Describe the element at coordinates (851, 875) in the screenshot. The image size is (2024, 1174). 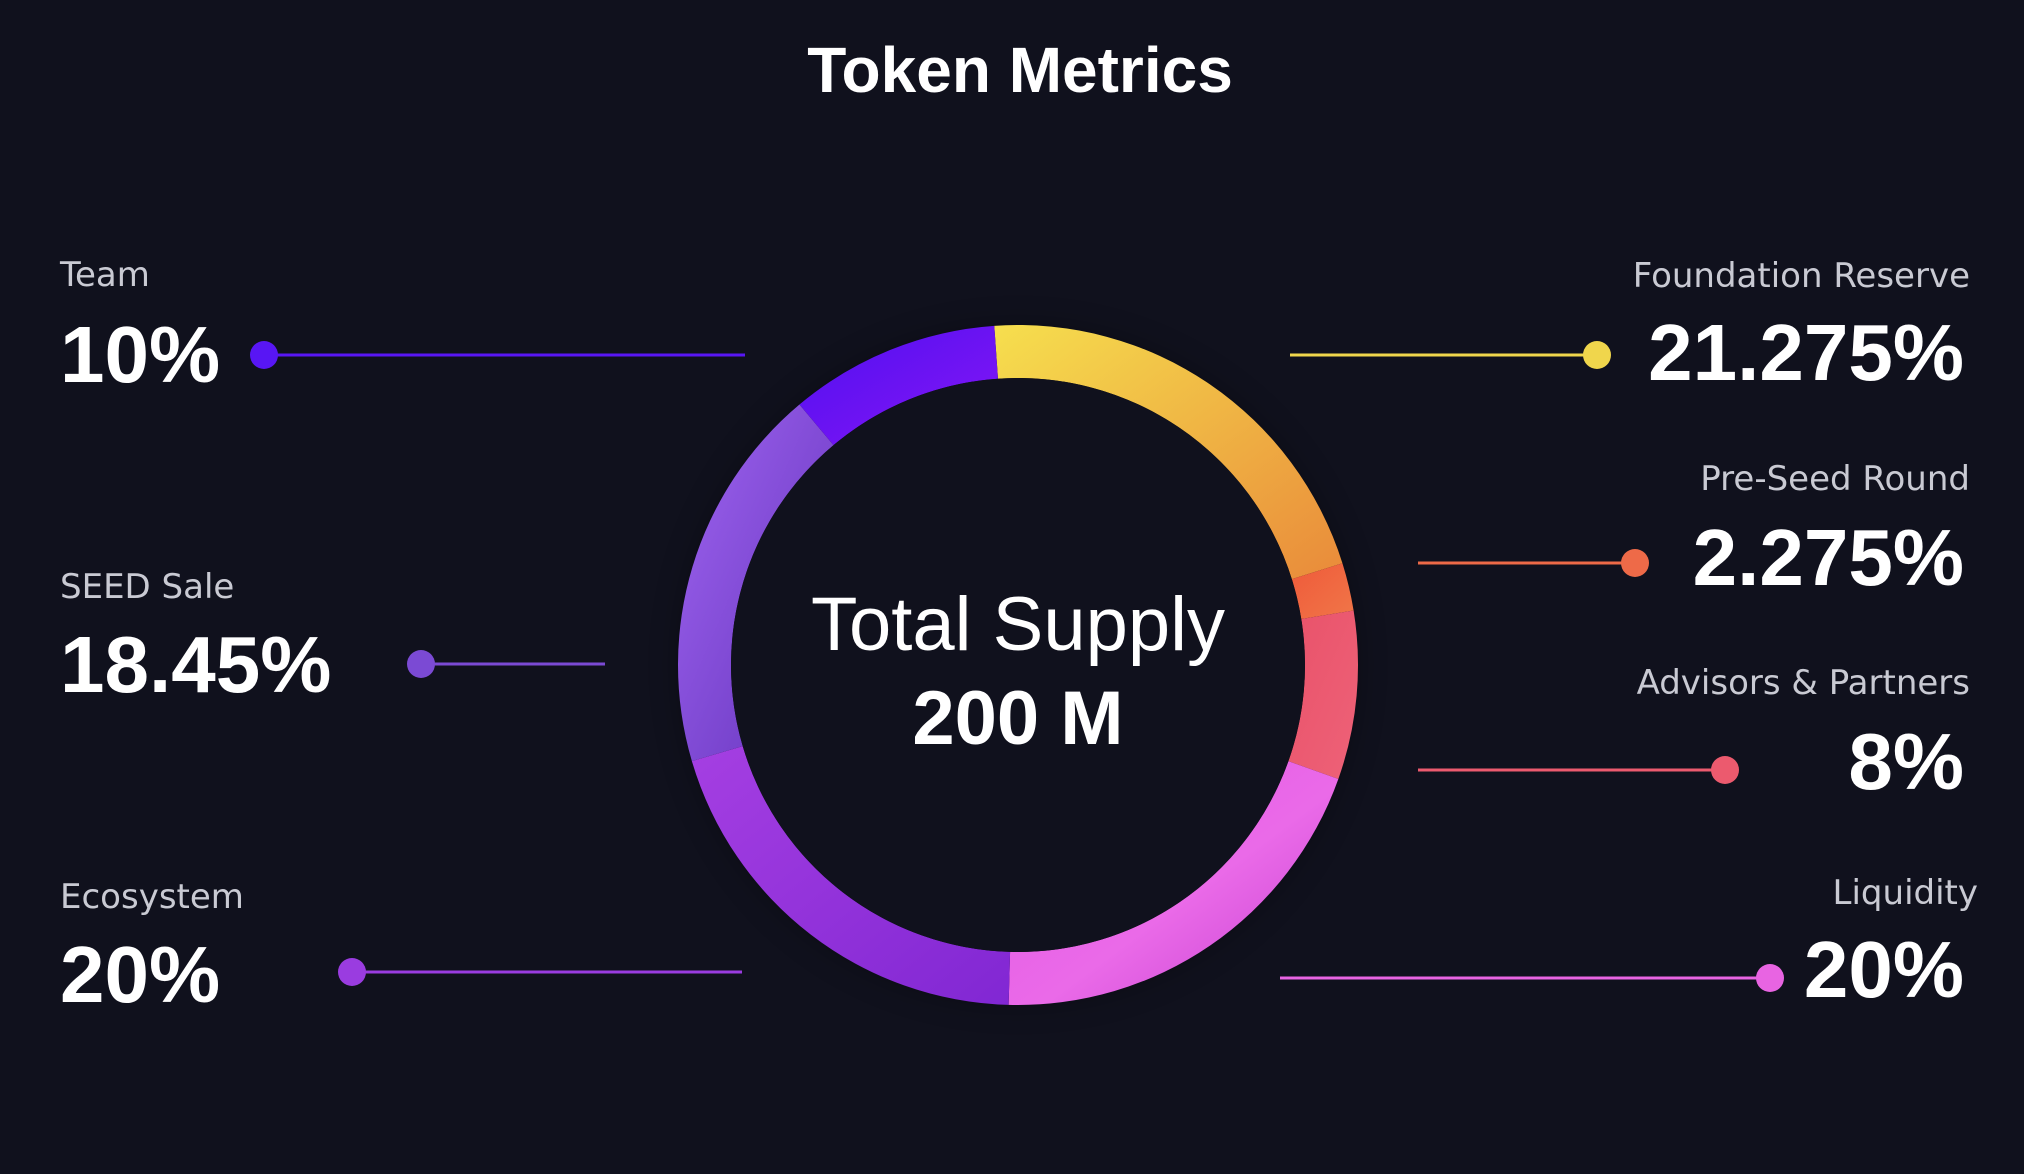
I see `slice-ecosystem` at that location.